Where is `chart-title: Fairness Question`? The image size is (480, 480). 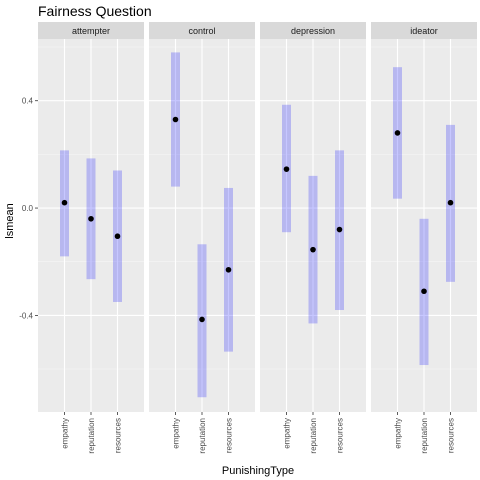 chart-title: Fairness Question is located at coordinates (95, 11).